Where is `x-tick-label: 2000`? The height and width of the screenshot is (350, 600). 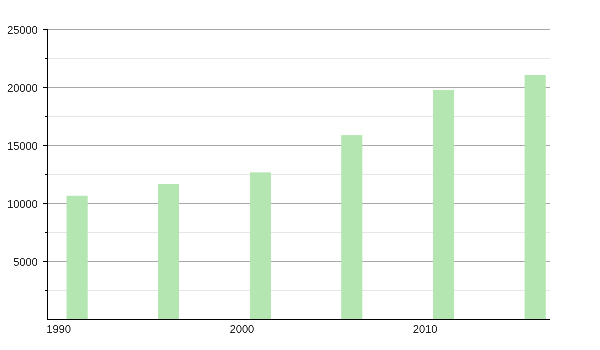 x-tick-label: 2000 is located at coordinates (242, 330).